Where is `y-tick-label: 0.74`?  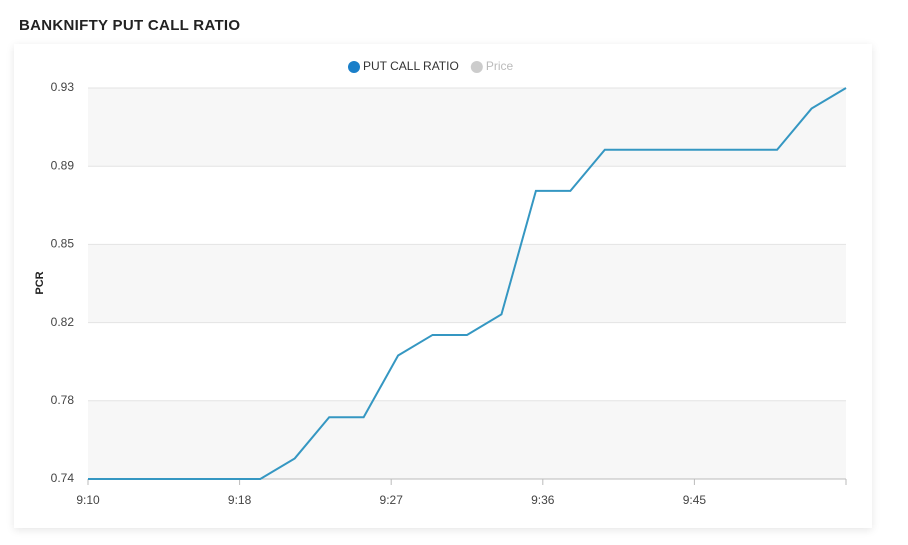 y-tick-label: 0.74 is located at coordinates (63, 478).